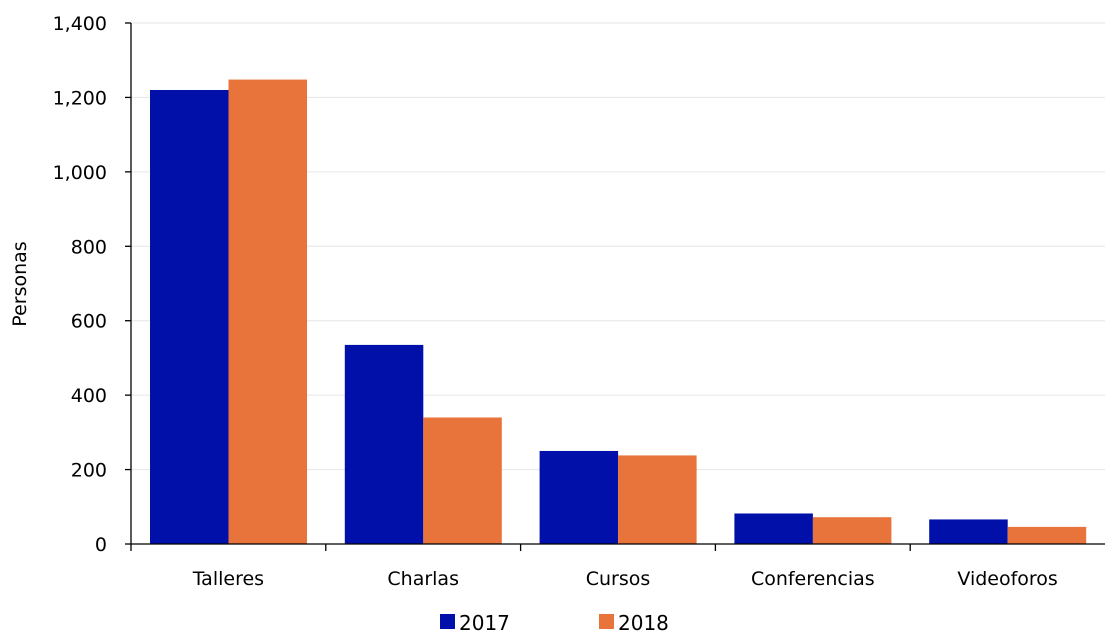 The image size is (1105, 633). I want to click on y-tick-label: 200, so click(89, 471).